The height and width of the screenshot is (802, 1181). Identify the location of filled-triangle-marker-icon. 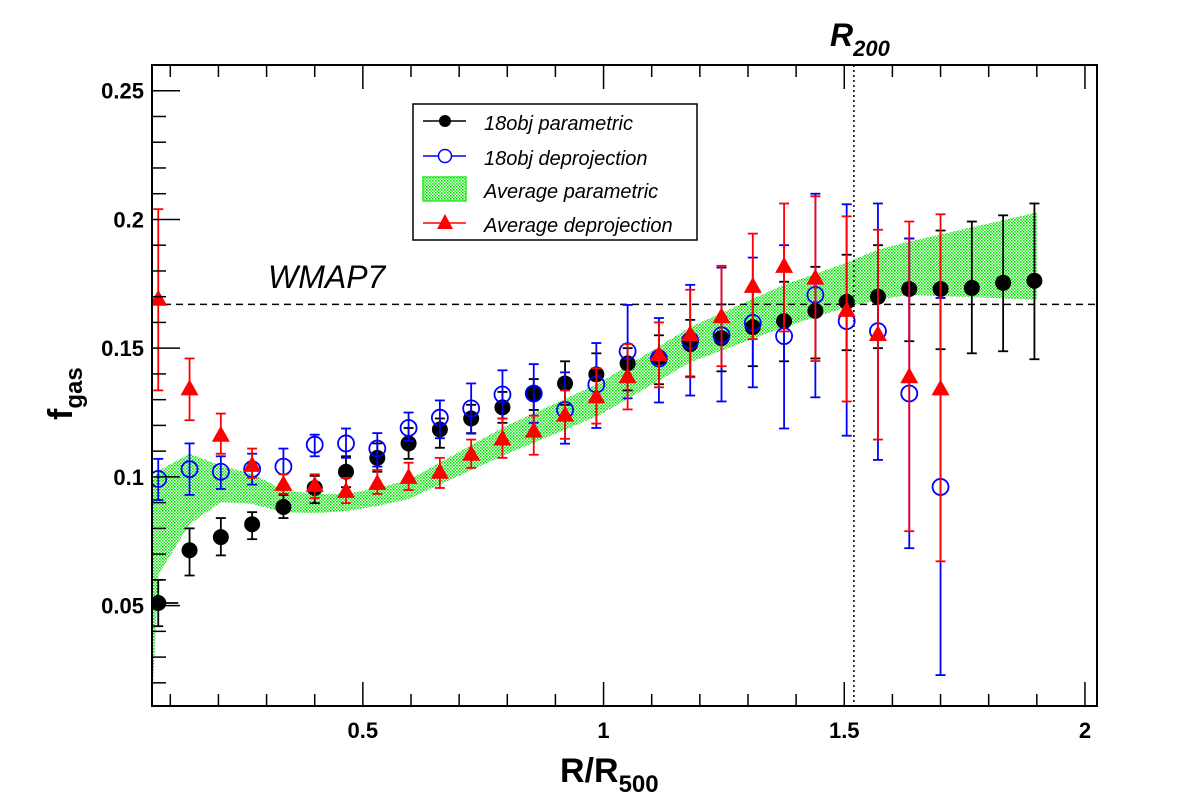
(445, 221).